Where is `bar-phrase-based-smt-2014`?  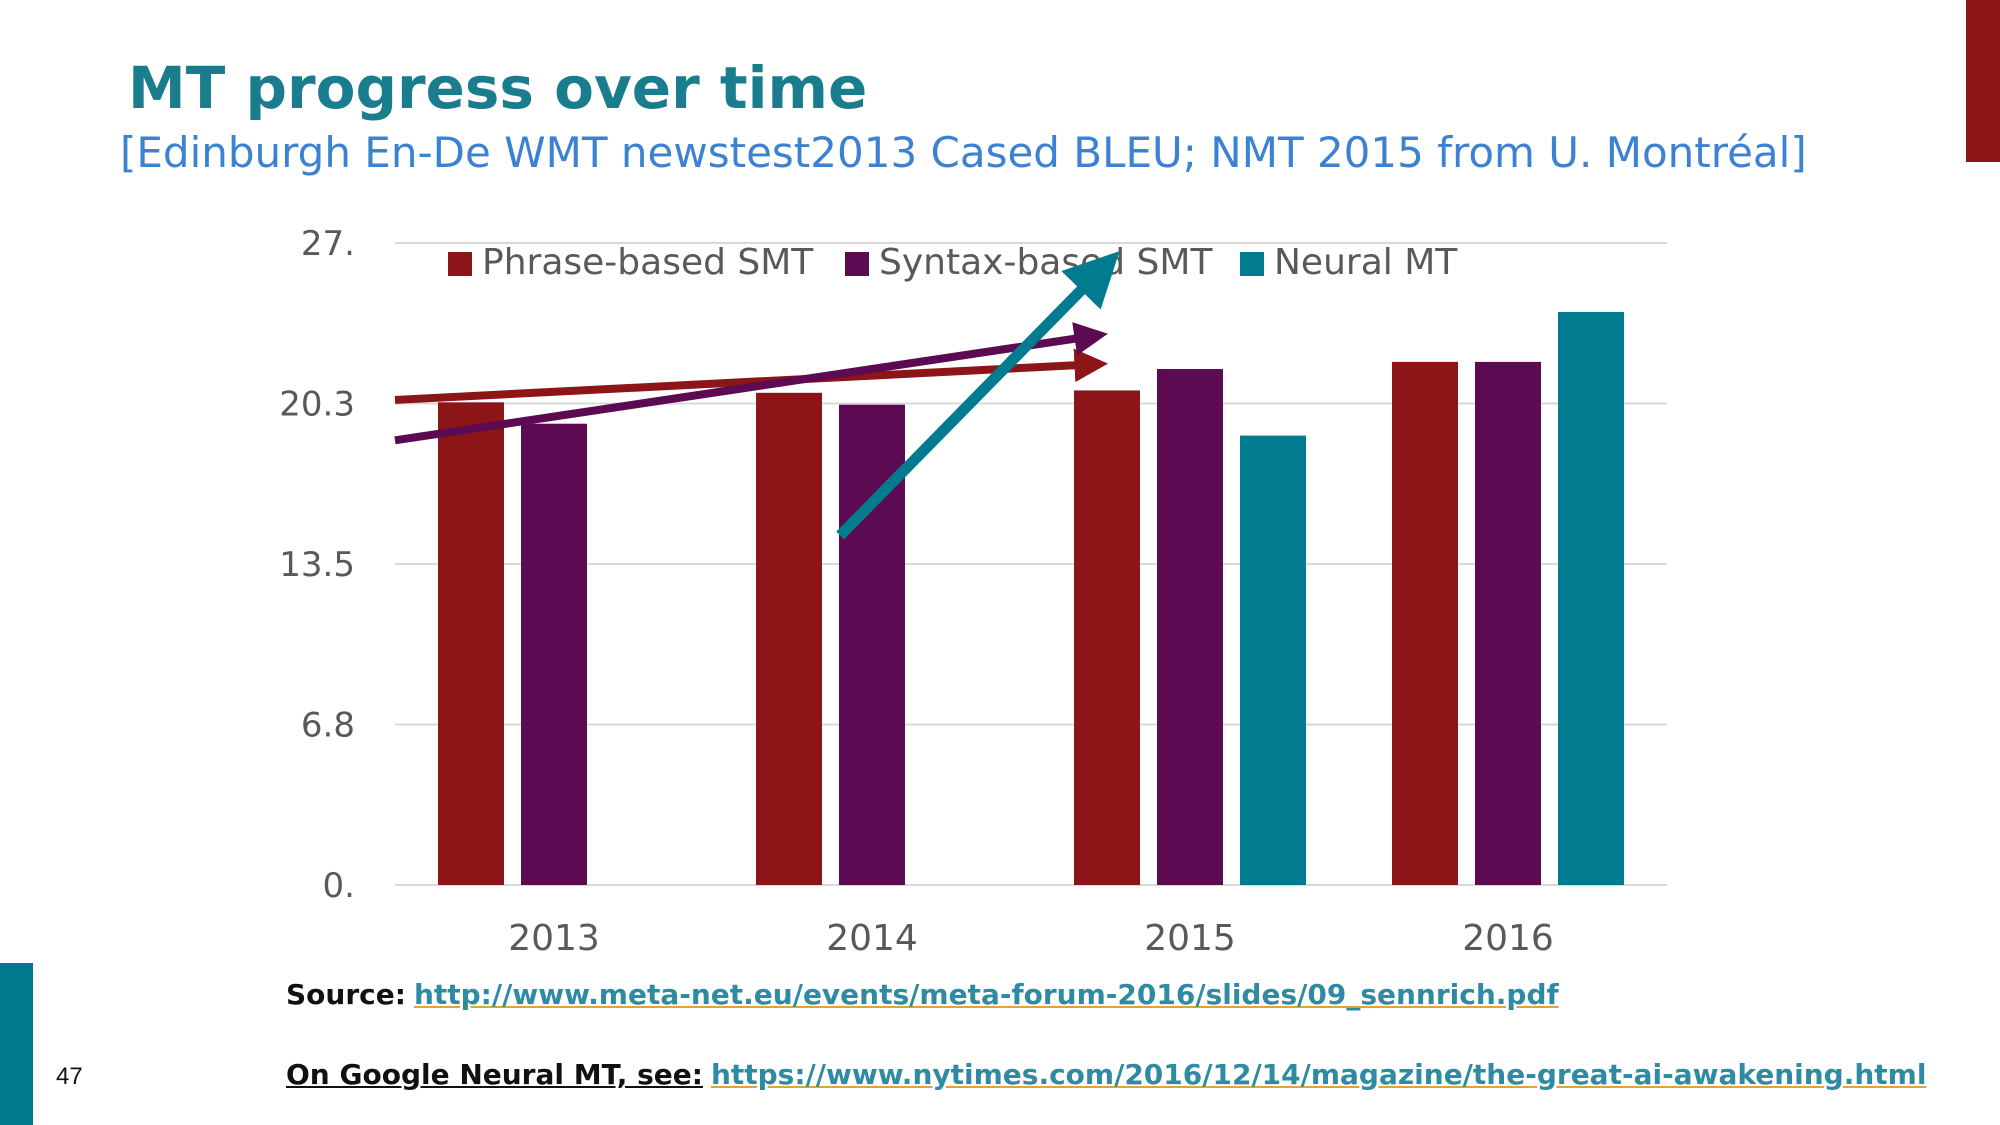 bar-phrase-based-smt-2014 is located at coordinates (789, 638).